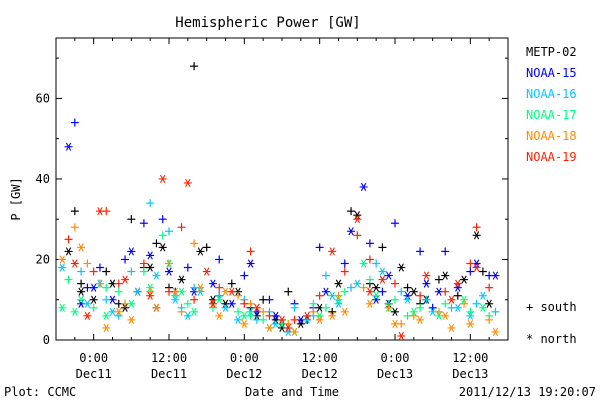  What do you see at coordinates (320, 358) in the screenshot?
I see `x-tick-time-label: 12:00` at bounding box center [320, 358].